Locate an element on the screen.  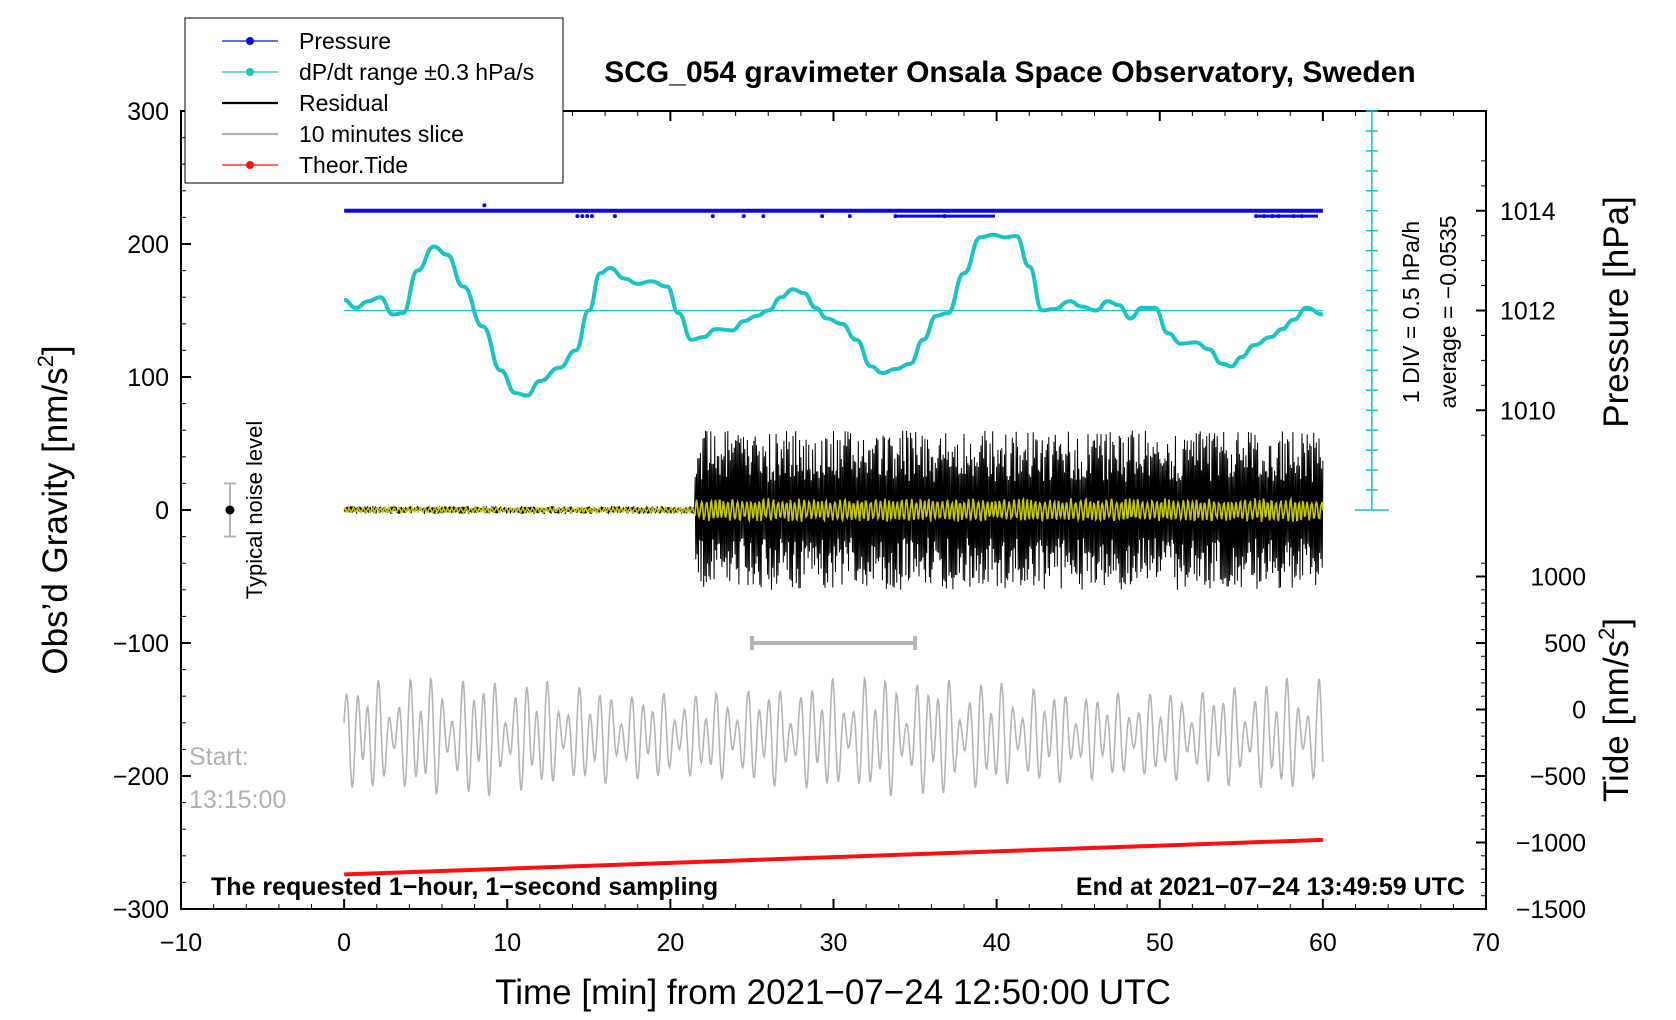
y-axis-label-left-close: ] is located at coordinates (55, 350).